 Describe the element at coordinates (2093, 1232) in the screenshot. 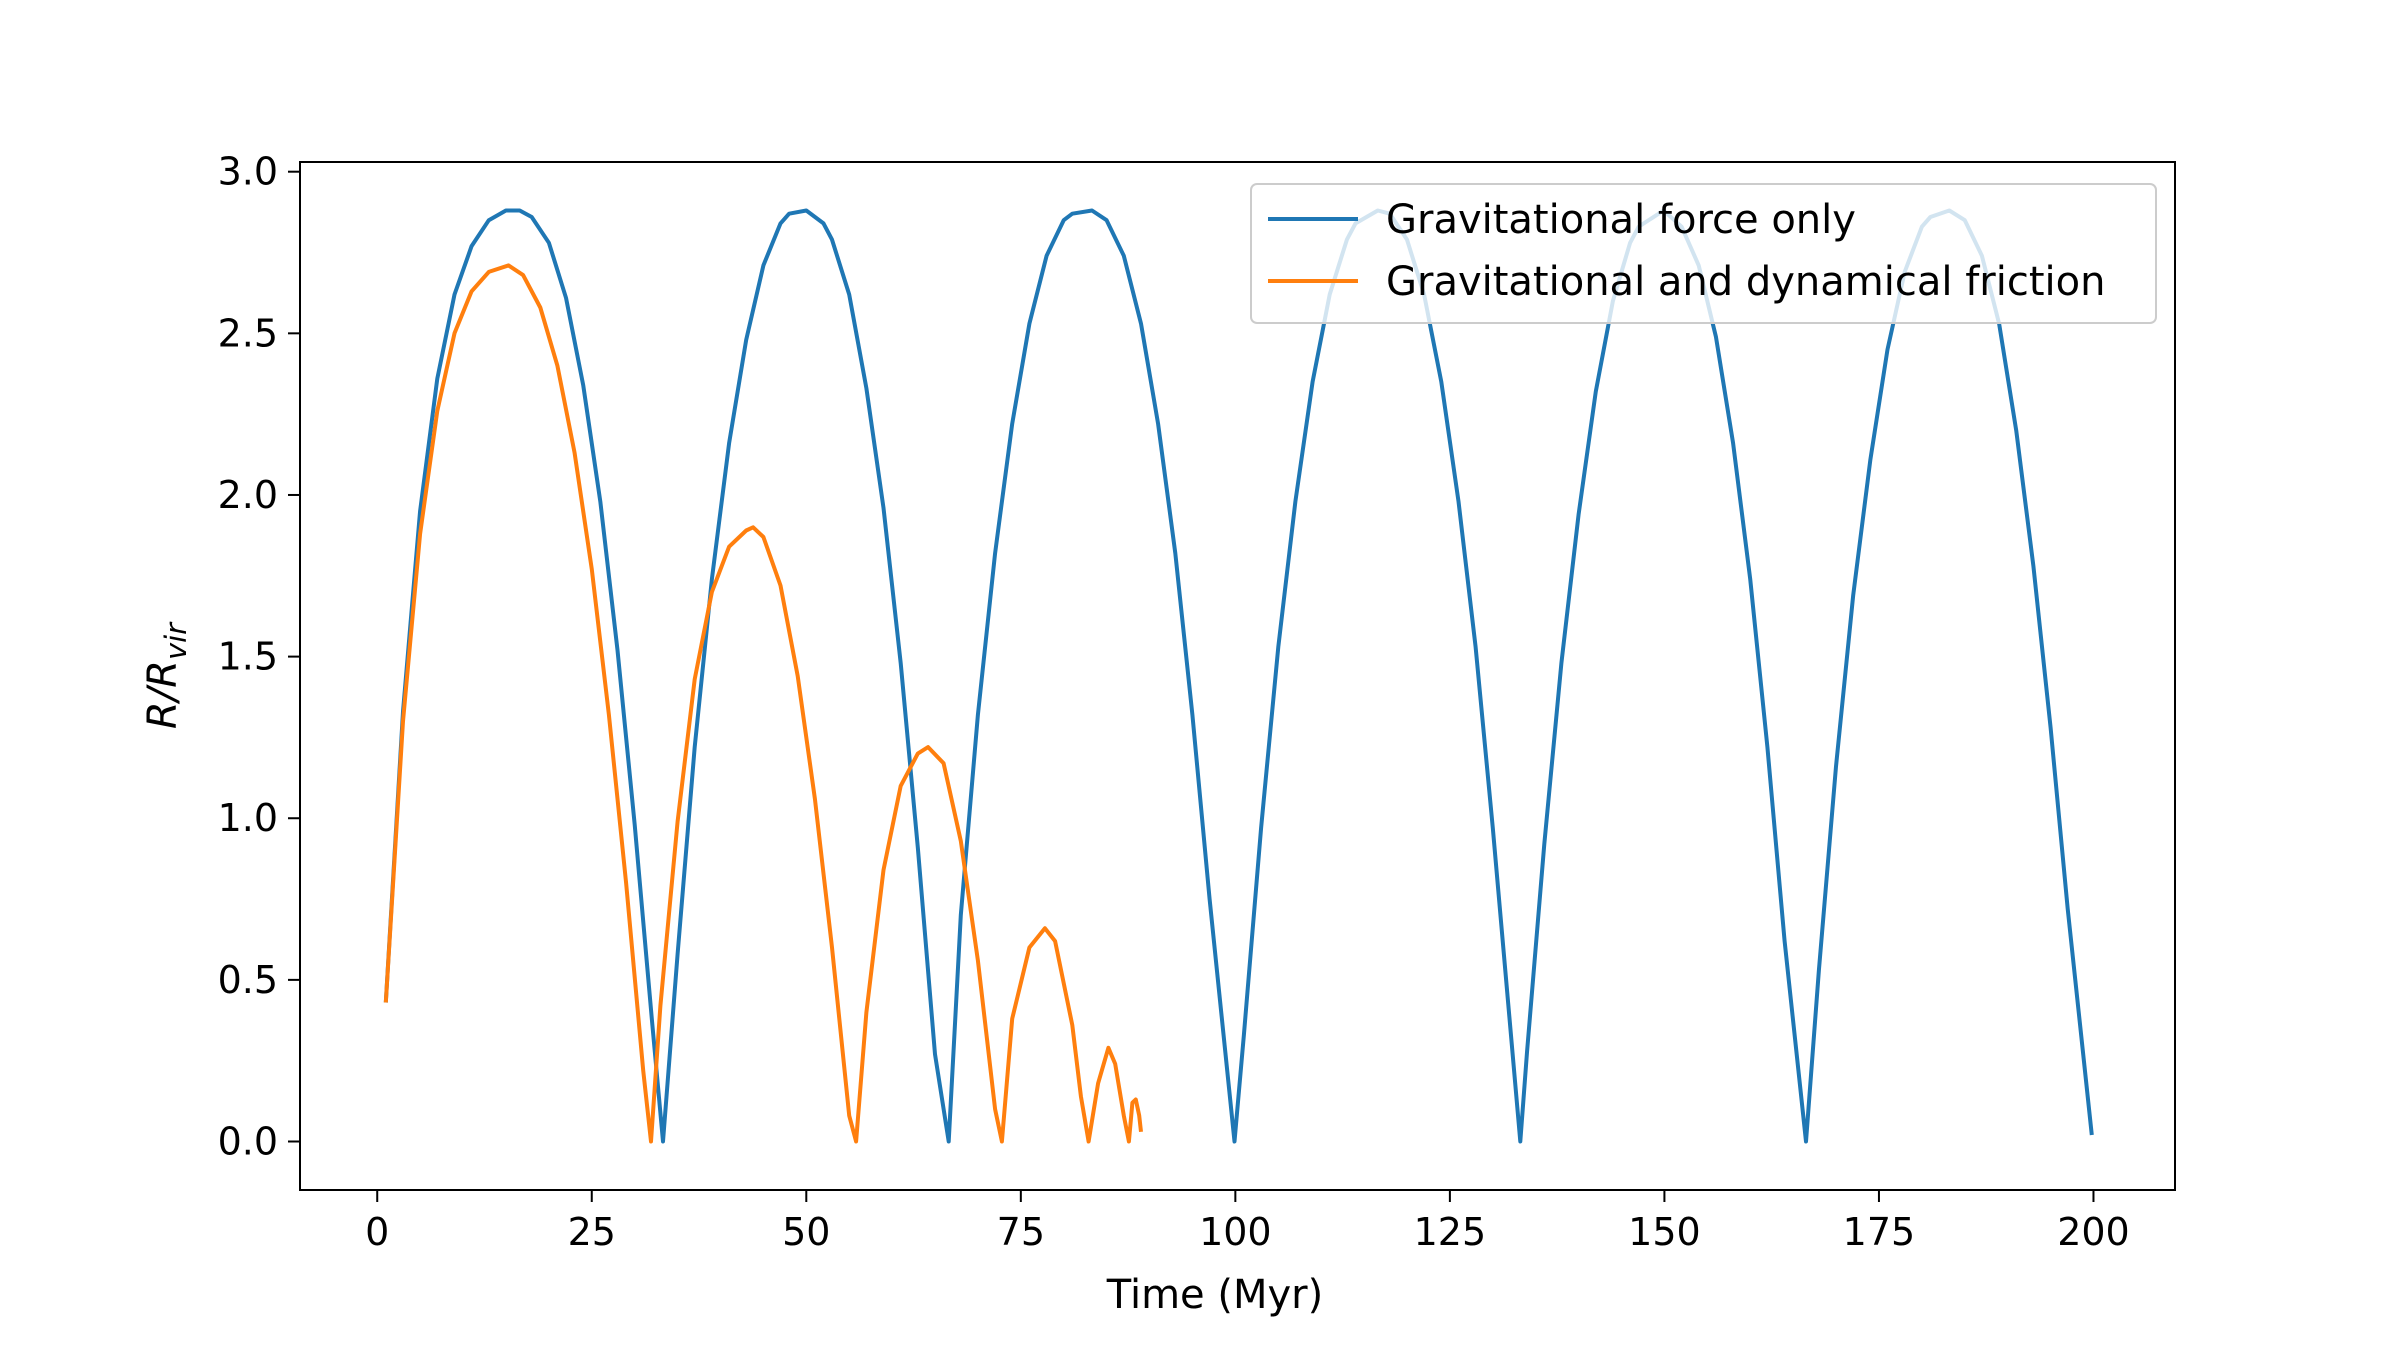

I see `x-tick-label: 200` at that location.